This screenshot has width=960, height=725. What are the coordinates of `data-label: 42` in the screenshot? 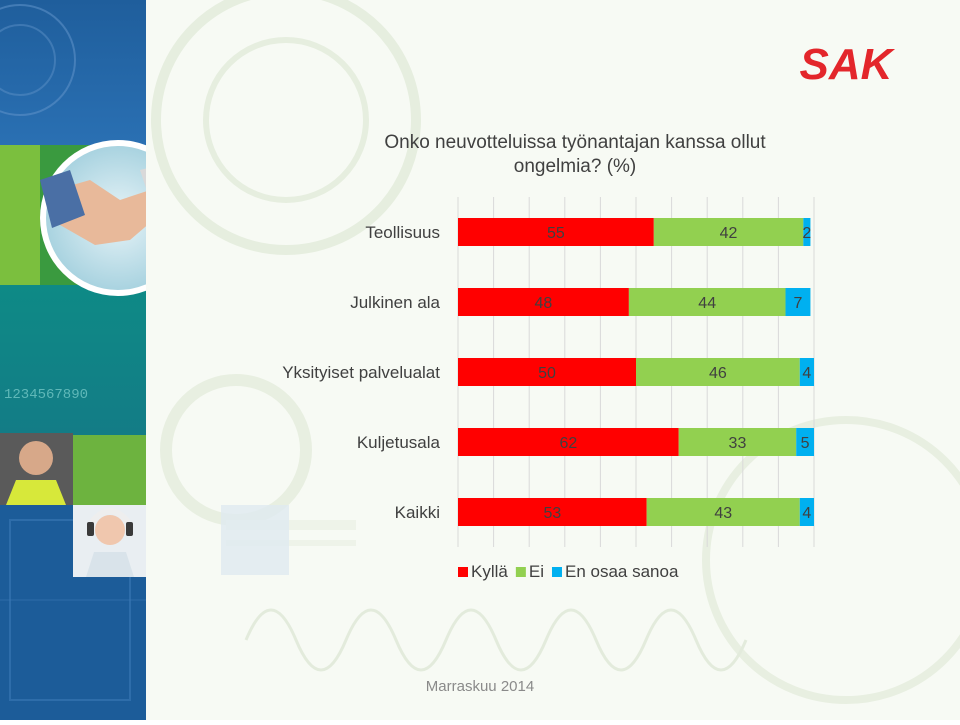 It's located at (729, 233).